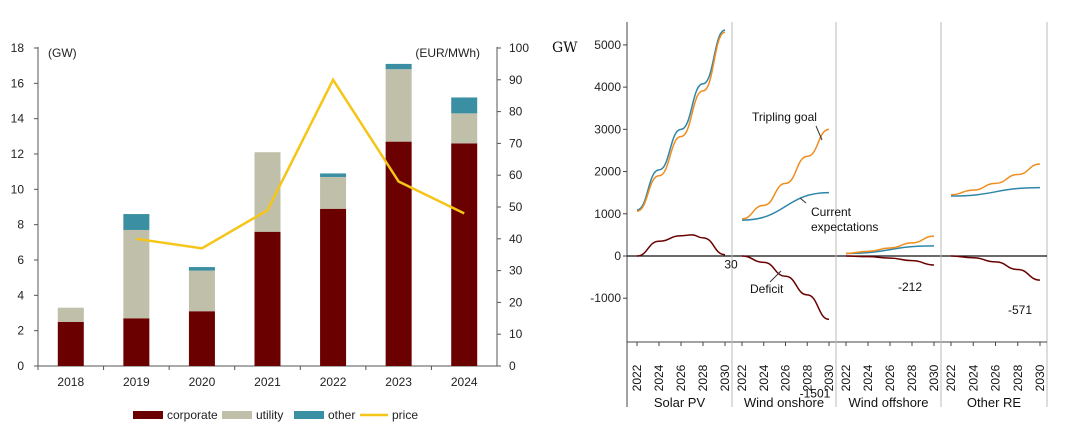  What do you see at coordinates (62, 53) in the screenshot?
I see `left-unit-label: (GW)` at bounding box center [62, 53].